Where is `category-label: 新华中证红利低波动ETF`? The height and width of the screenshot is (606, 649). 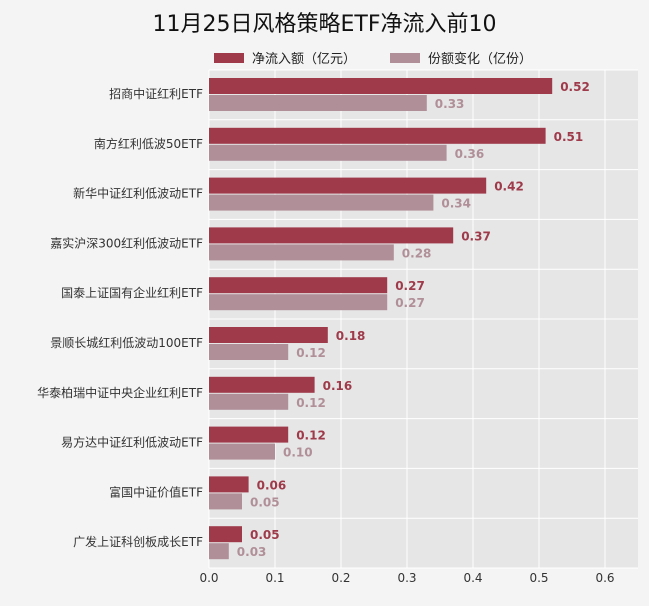 category-label: 新华中证红利低波动ETF is located at coordinates (138, 193).